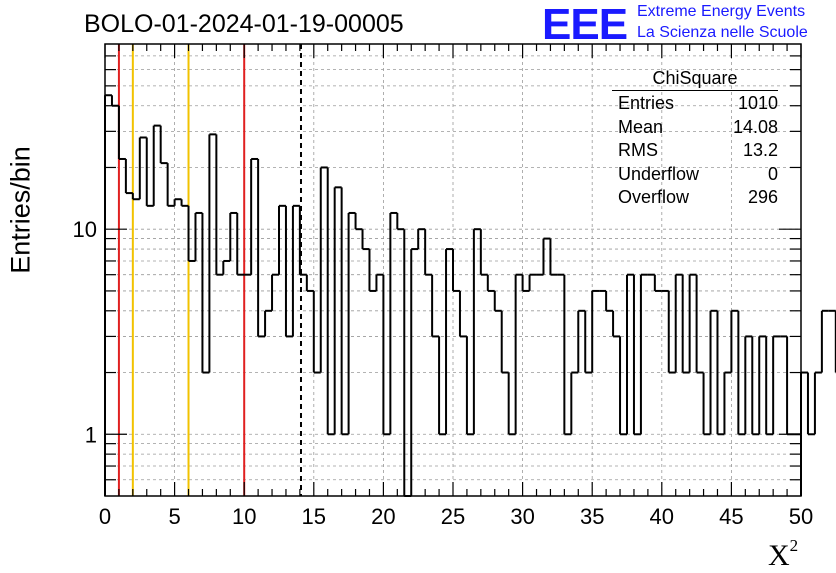 Image resolution: width=836 pixels, height=573 pixels. Describe the element at coordinates (640, 128) in the screenshot. I see `stats-label: Mean` at that location.